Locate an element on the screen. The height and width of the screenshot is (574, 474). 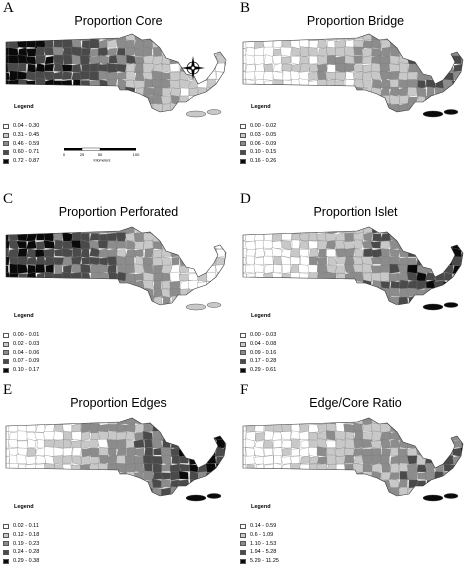
choropleth-map is located at coordinates (353, 77).